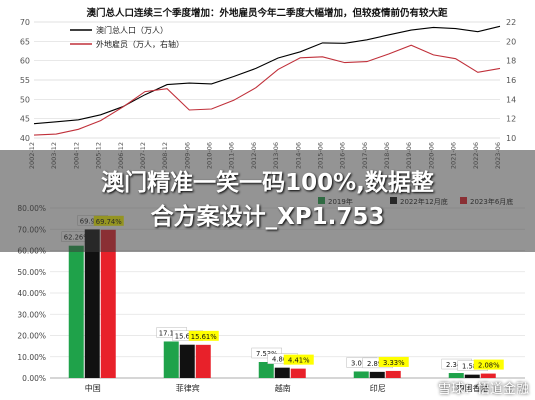 The image size is (535, 400). Describe the element at coordinates (31, 272) in the screenshot. I see `y-tick-label: 50.00%` at that location.